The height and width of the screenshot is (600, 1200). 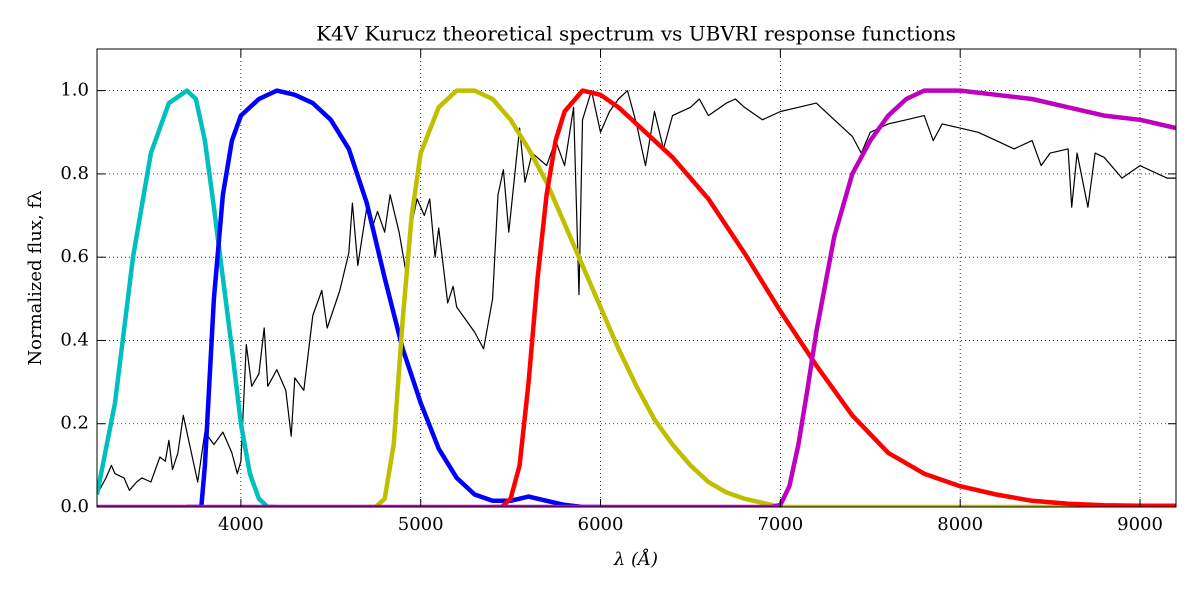 I want to click on x-tick-label: 5000, so click(x=421, y=524).